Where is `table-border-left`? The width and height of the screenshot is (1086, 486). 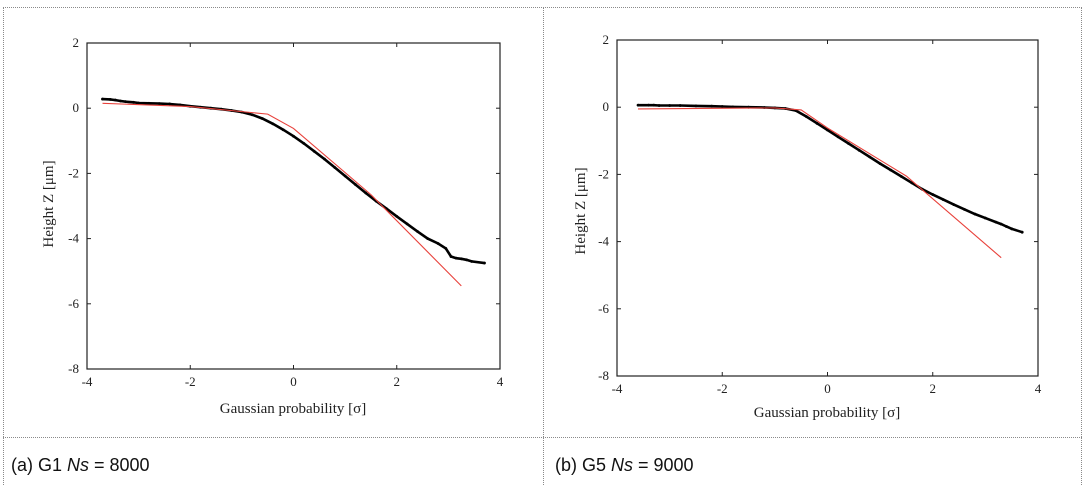 table-border-left is located at coordinates (3, 246).